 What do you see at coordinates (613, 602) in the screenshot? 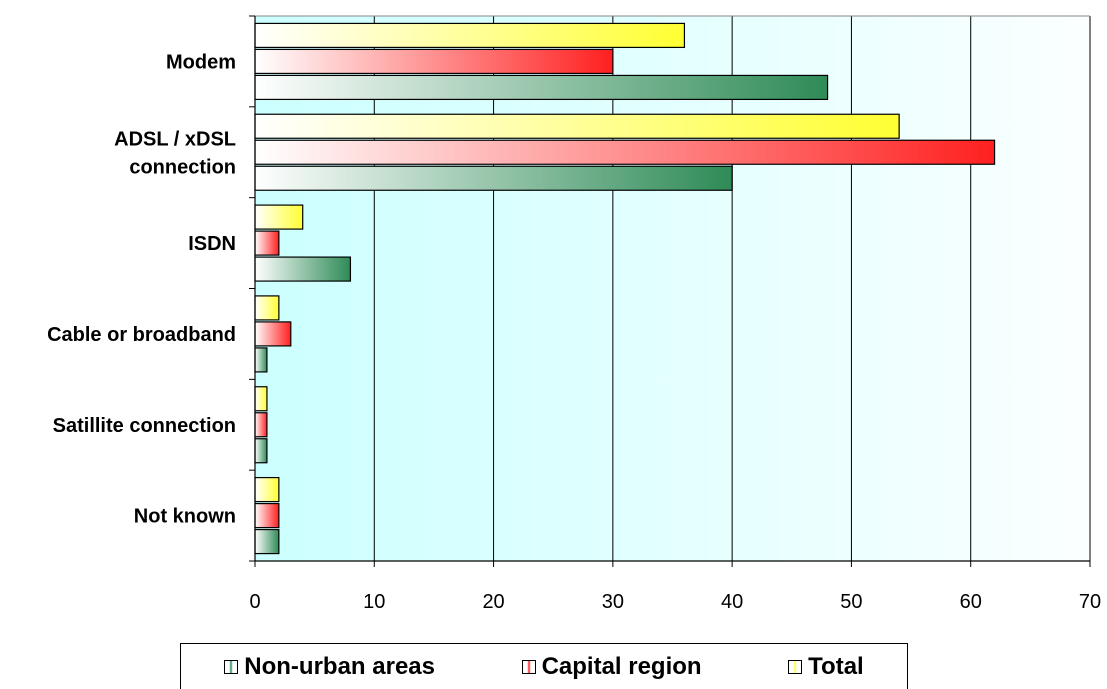
I see `x-tick-label: 30` at bounding box center [613, 602].